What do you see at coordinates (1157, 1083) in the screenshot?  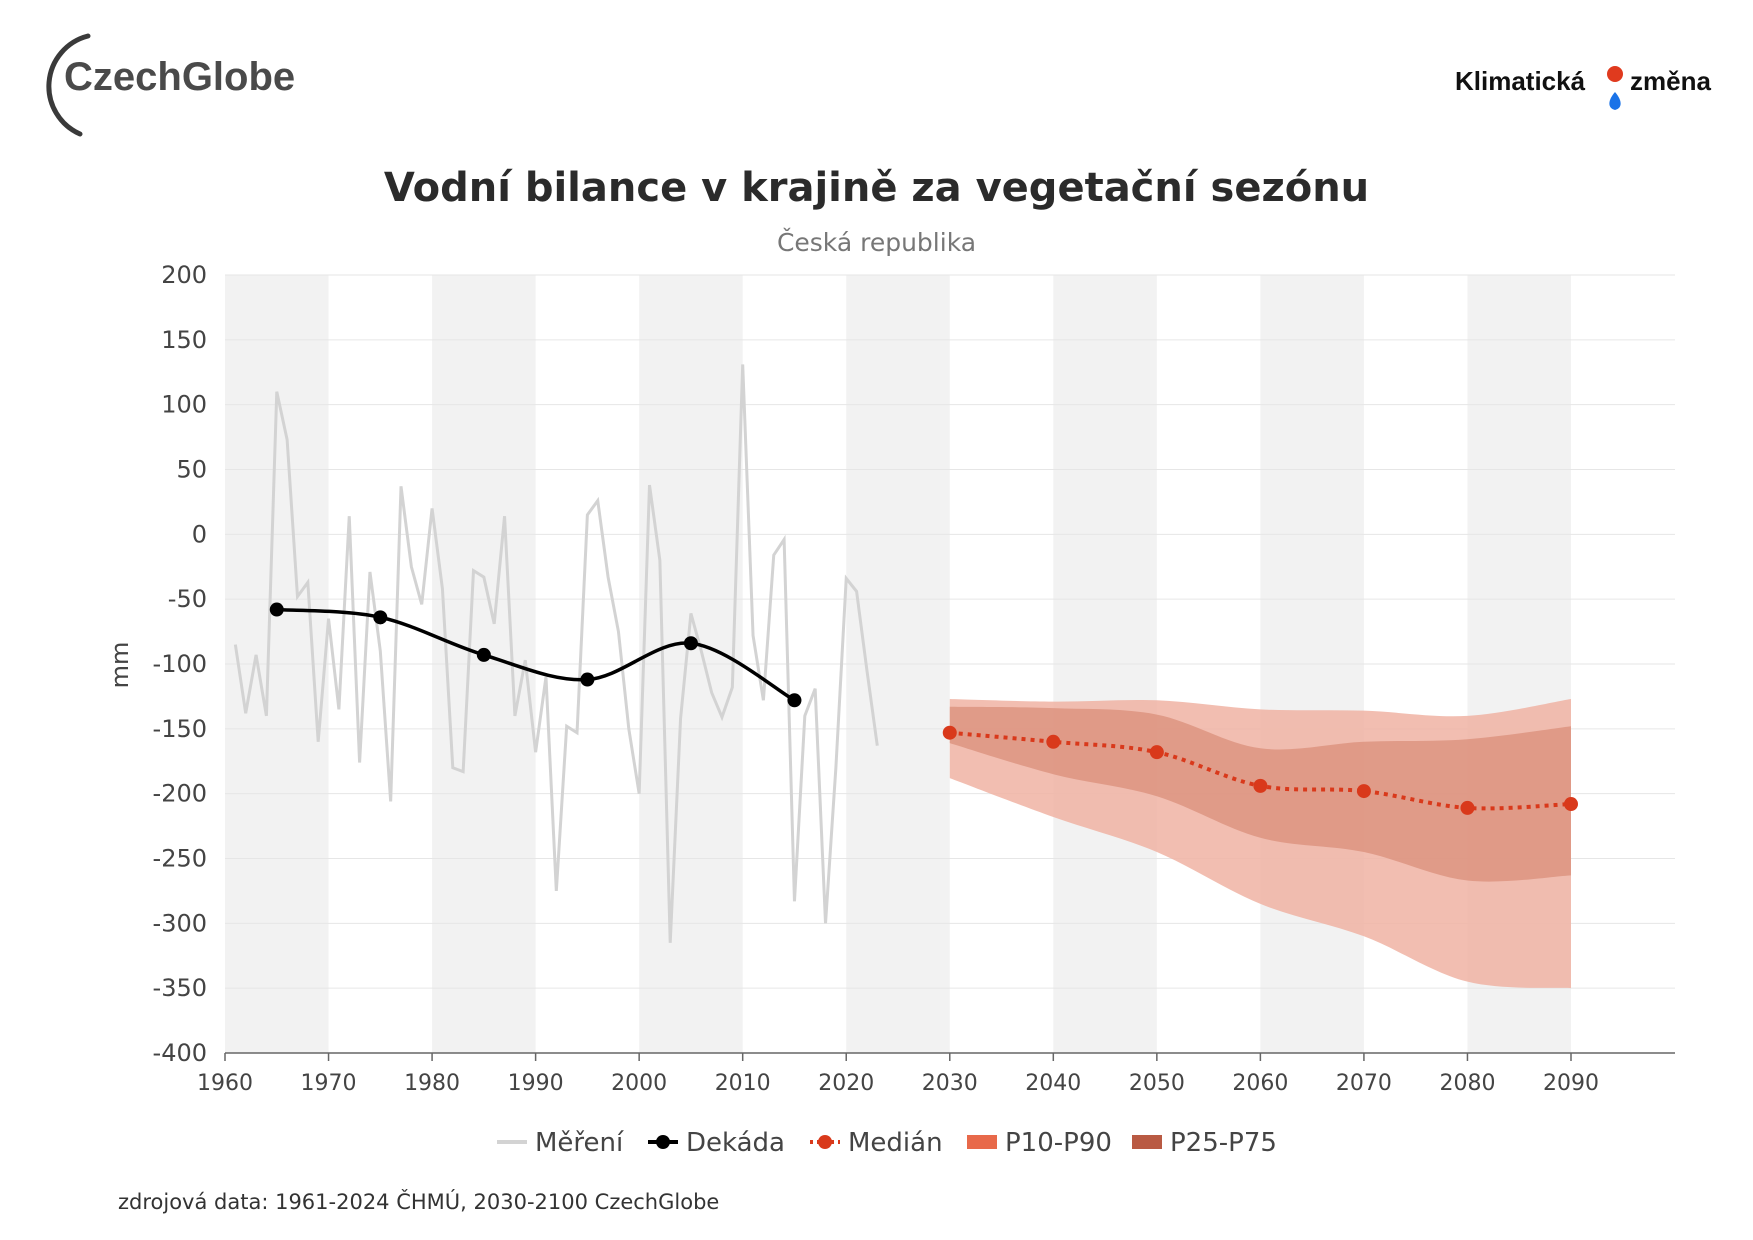 I see `x-tick-label: 2050` at bounding box center [1157, 1083].